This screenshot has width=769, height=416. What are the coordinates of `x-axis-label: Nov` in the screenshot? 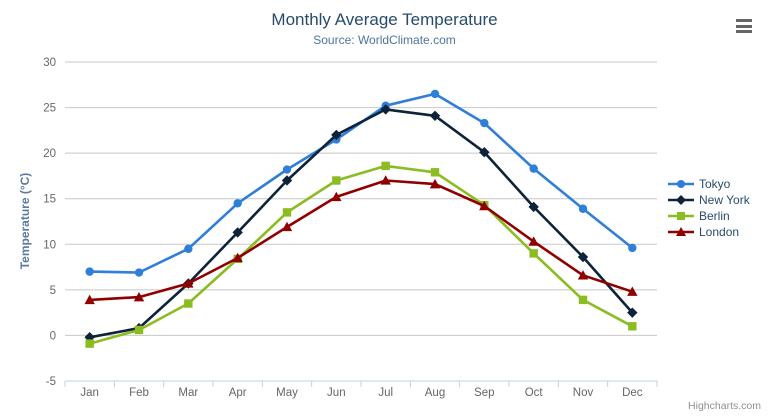 It's located at (583, 393).